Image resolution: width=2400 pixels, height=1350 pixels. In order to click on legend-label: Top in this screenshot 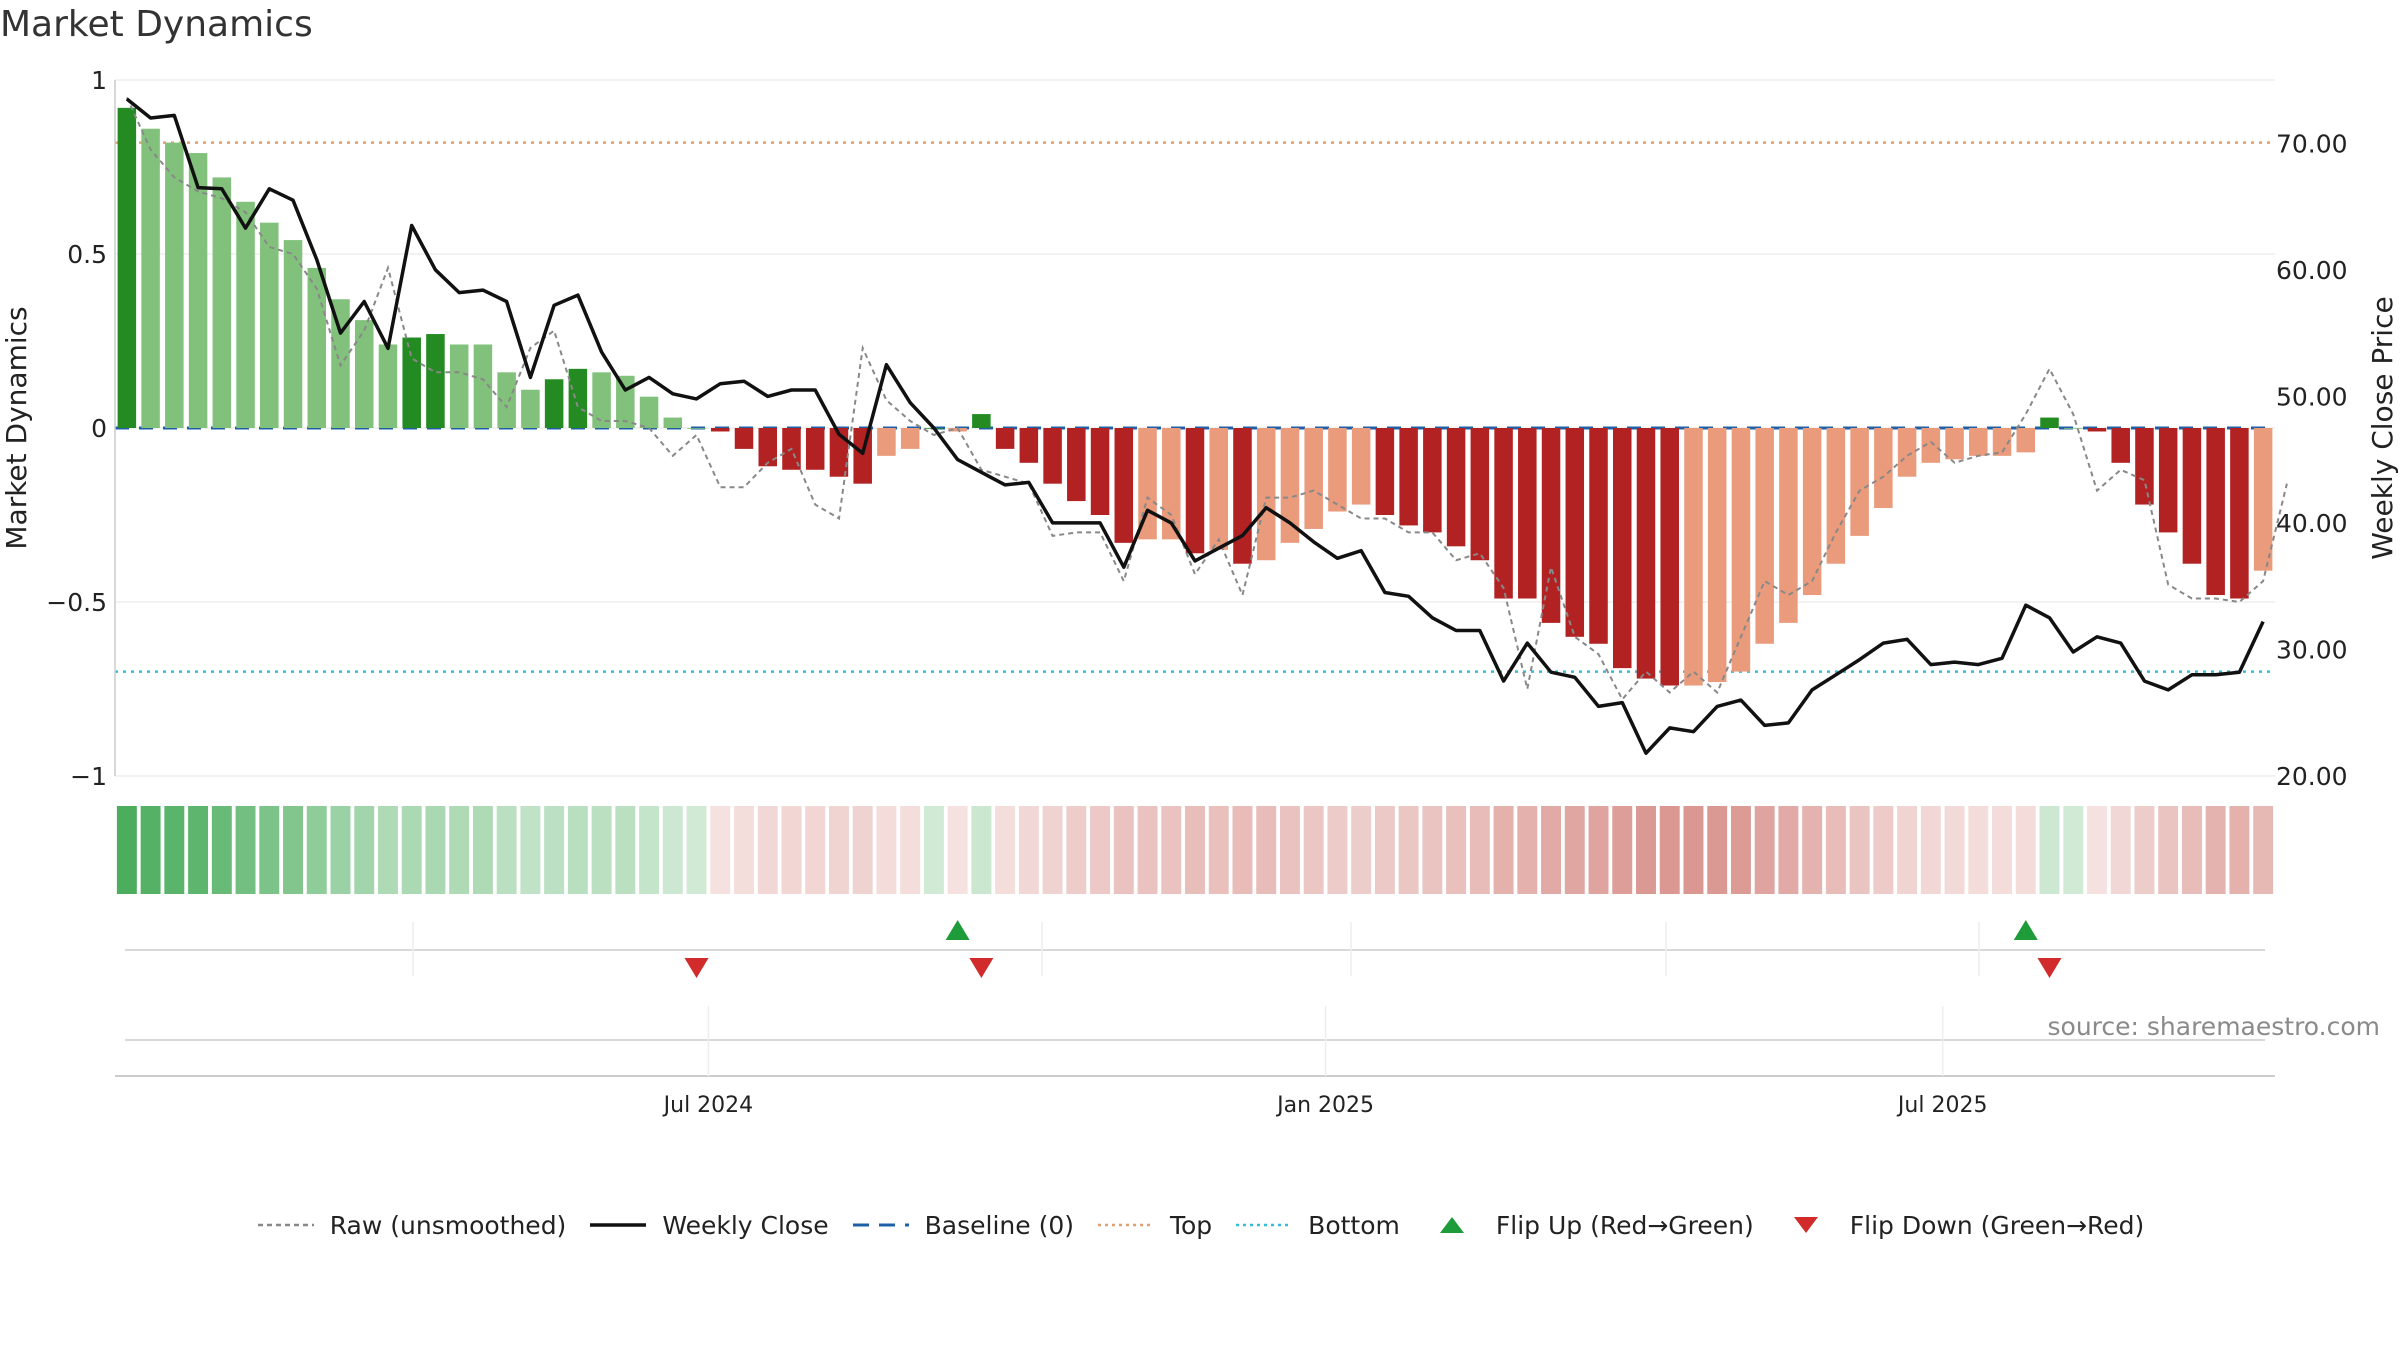, I will do `click(1191, 1225)`.